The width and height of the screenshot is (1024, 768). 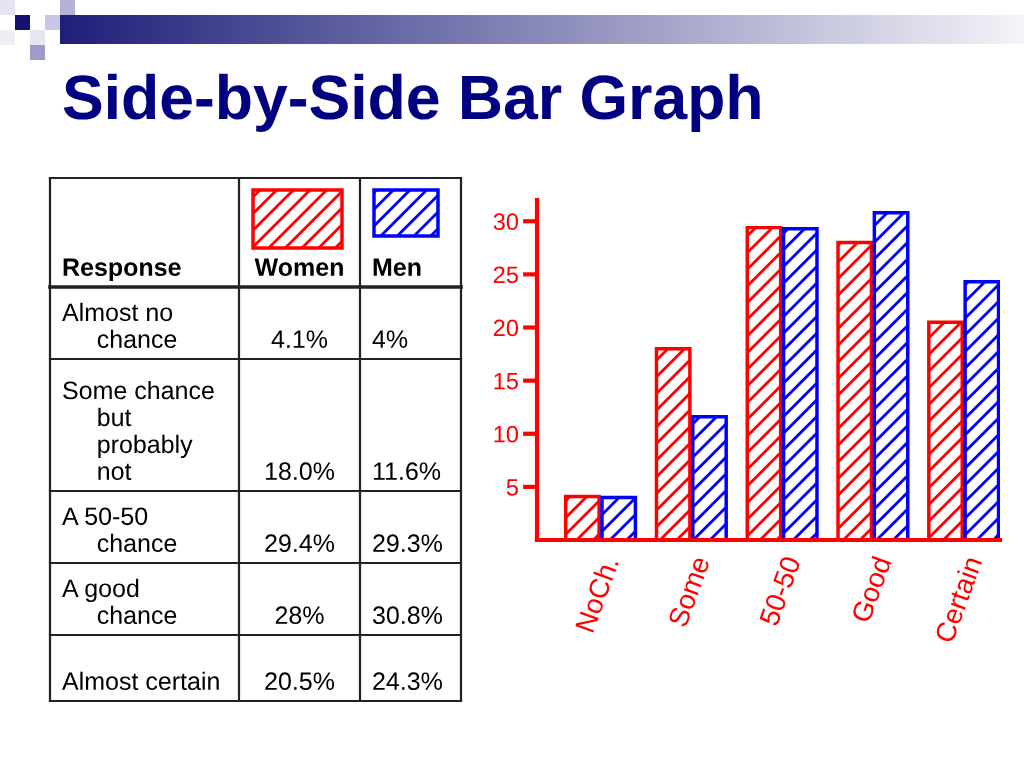 What do you see at coordinates (138, 430) in the screenshot?
I see `text: Some chance but probably not` at bounding box center [138, 430].